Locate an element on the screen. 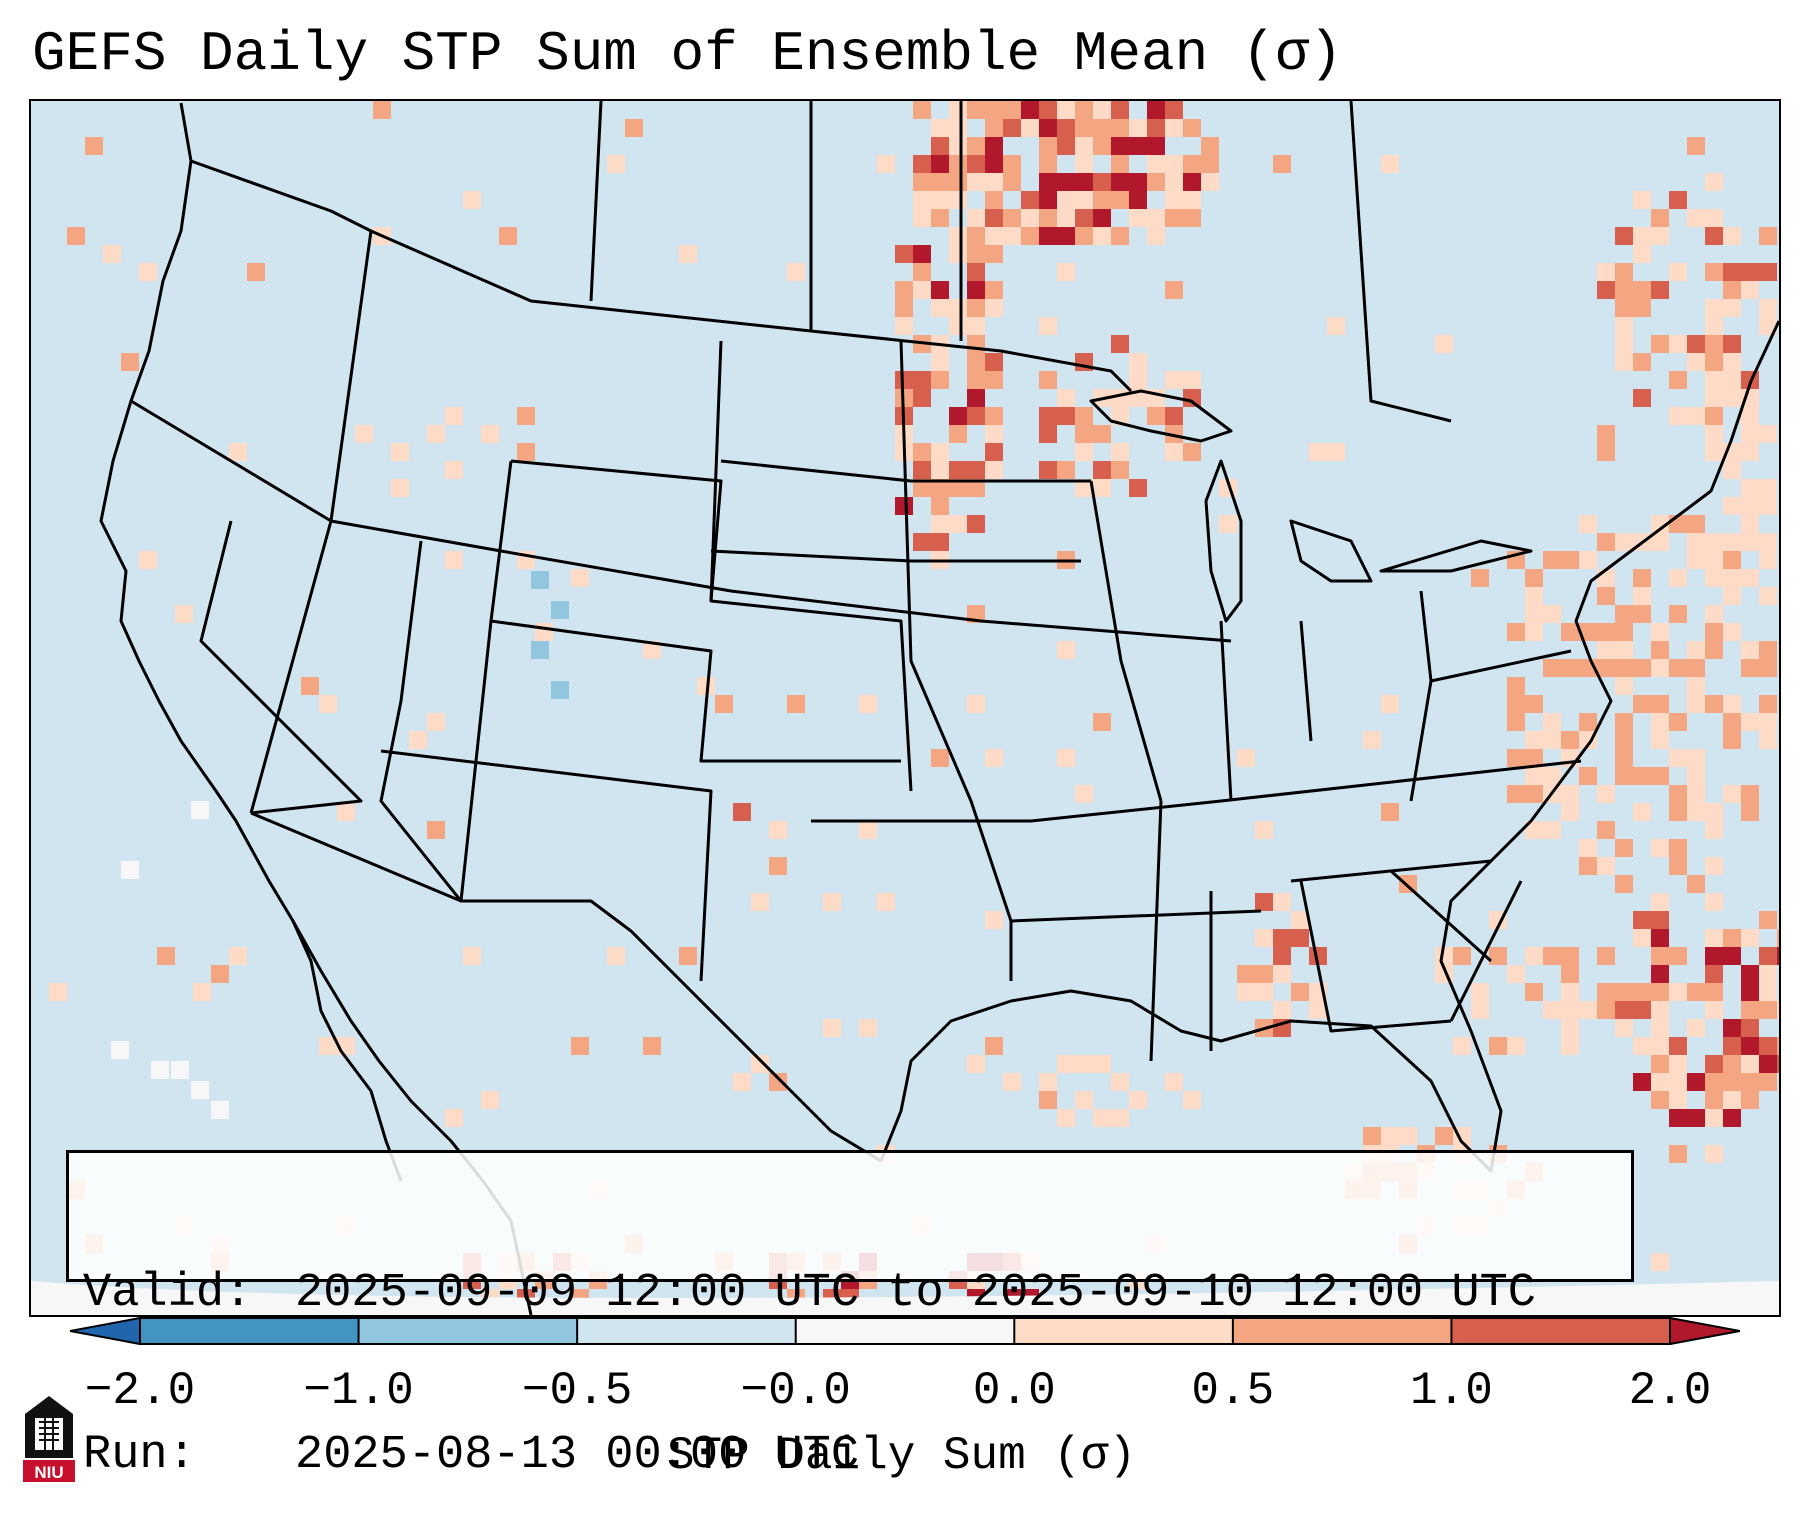 The height and width of the screenshot is (1537, 1803). colorbar-tick-label: −2.0 is located at coordinates (140, 1391).